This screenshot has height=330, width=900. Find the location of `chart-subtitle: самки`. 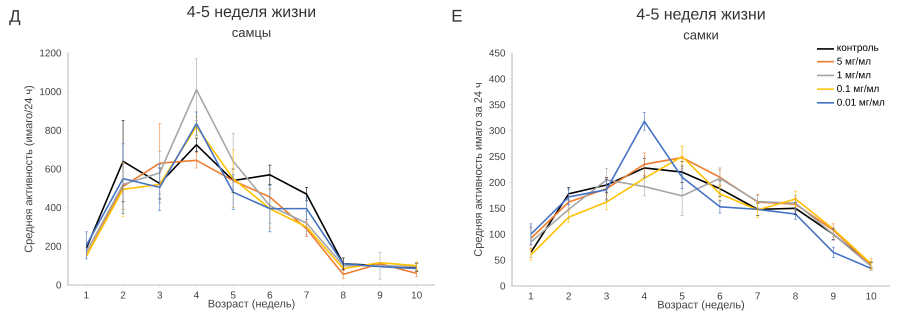

chart-subtitle: самки is located at coordinates (701, 36).